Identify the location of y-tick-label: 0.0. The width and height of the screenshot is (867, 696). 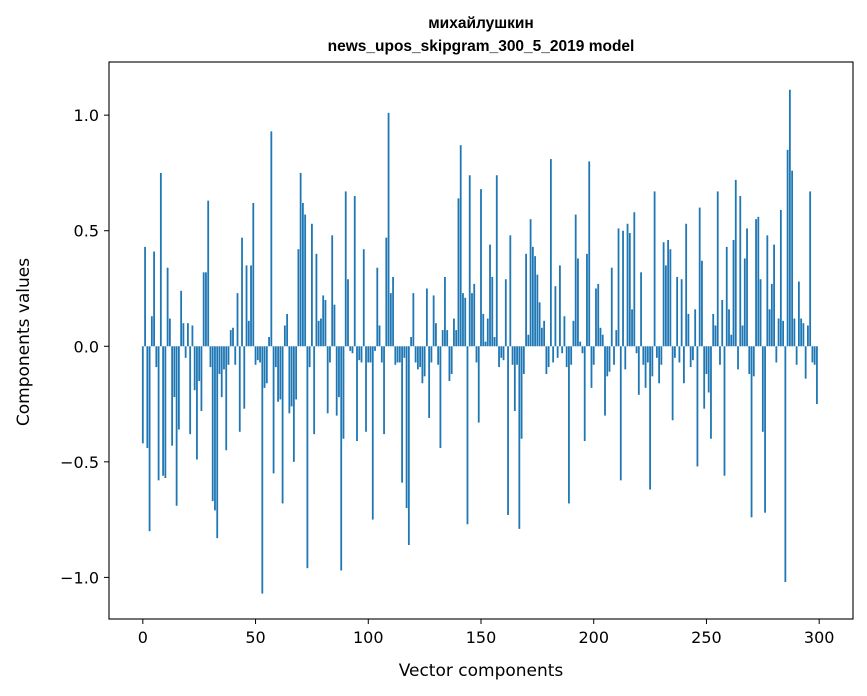
(86, 346).